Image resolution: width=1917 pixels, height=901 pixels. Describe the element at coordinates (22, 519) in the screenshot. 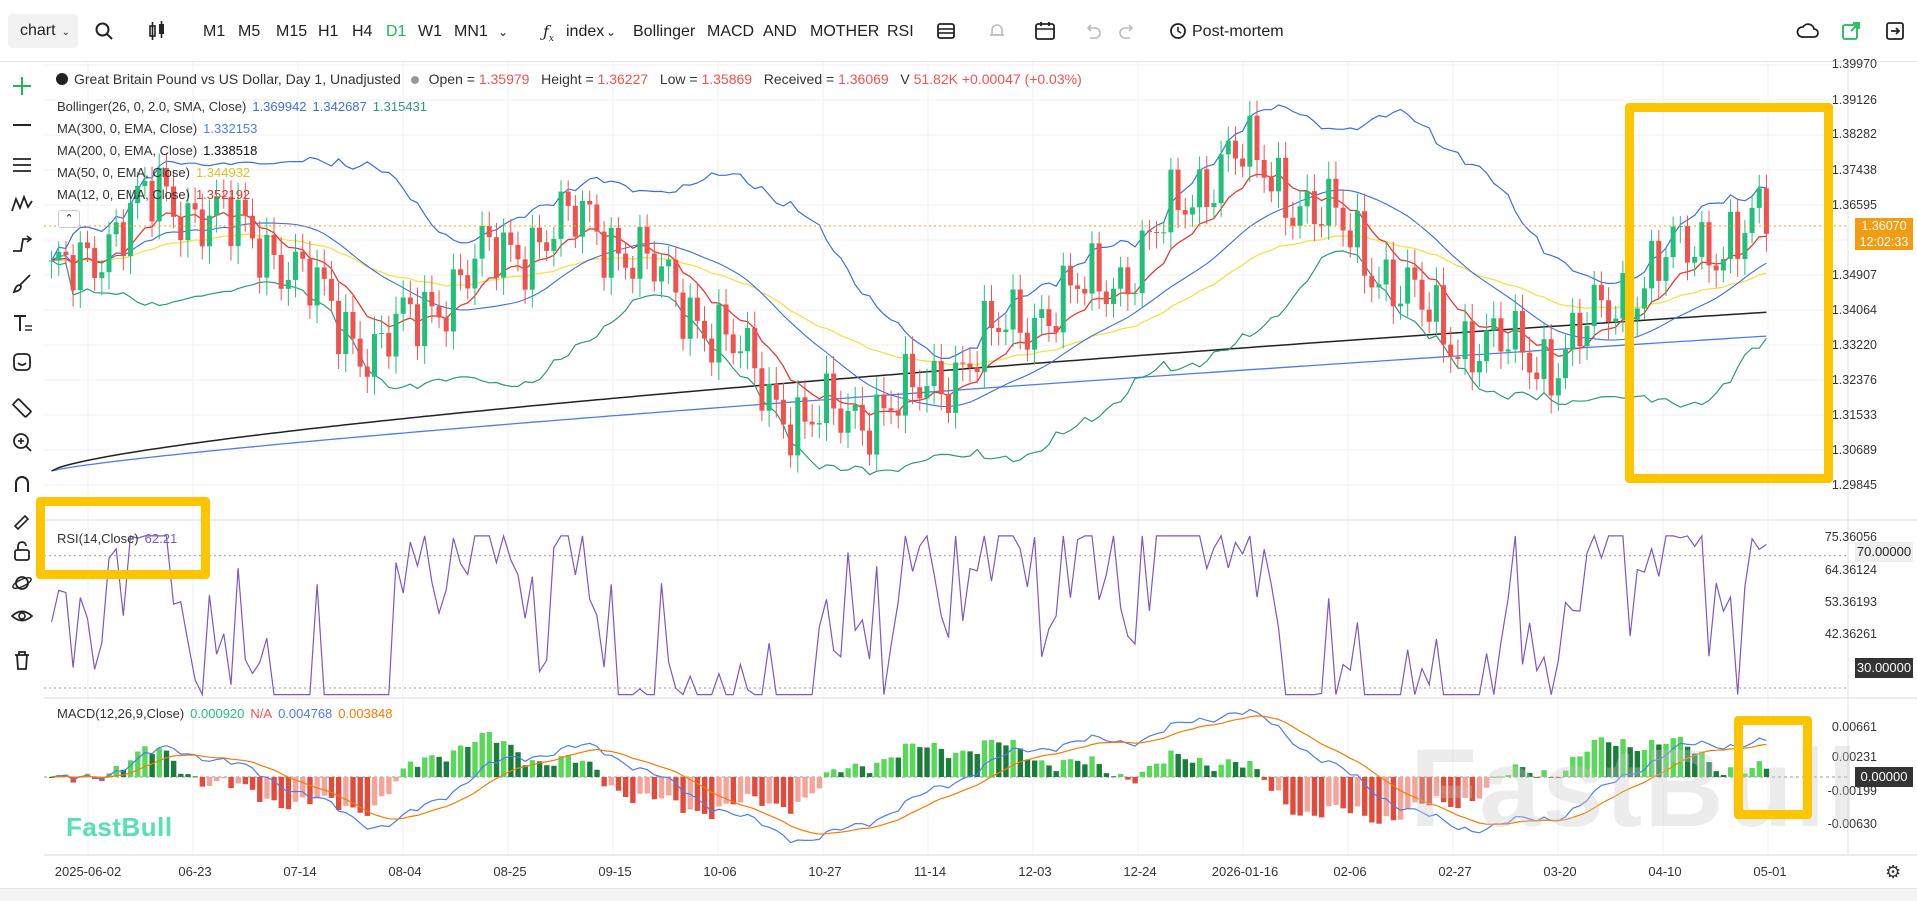

I see `draw-lock-icon` at that location.